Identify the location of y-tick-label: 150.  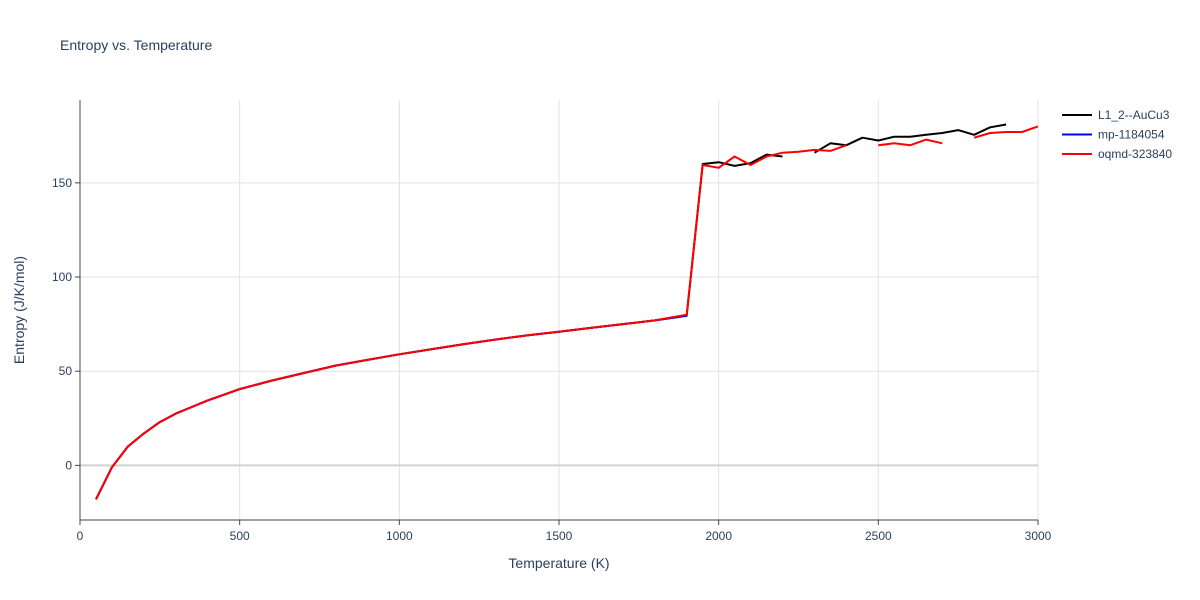
(62, 183).